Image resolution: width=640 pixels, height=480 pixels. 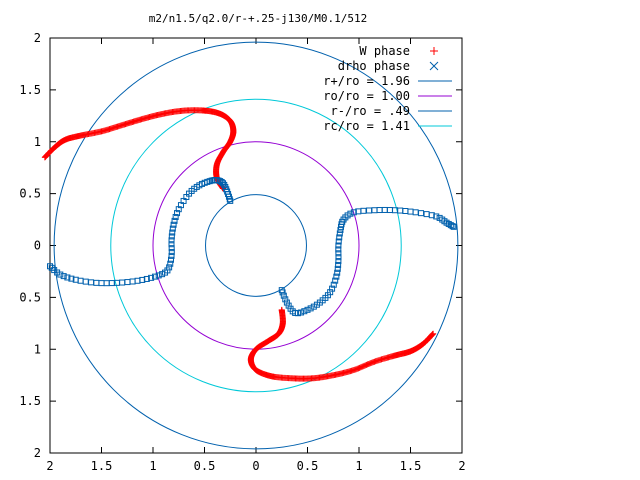 What do you see at coordinates (370, 111) in the screenshot?
I see `legend-label: r-/ro = .49` at bounding box center [370, 111].